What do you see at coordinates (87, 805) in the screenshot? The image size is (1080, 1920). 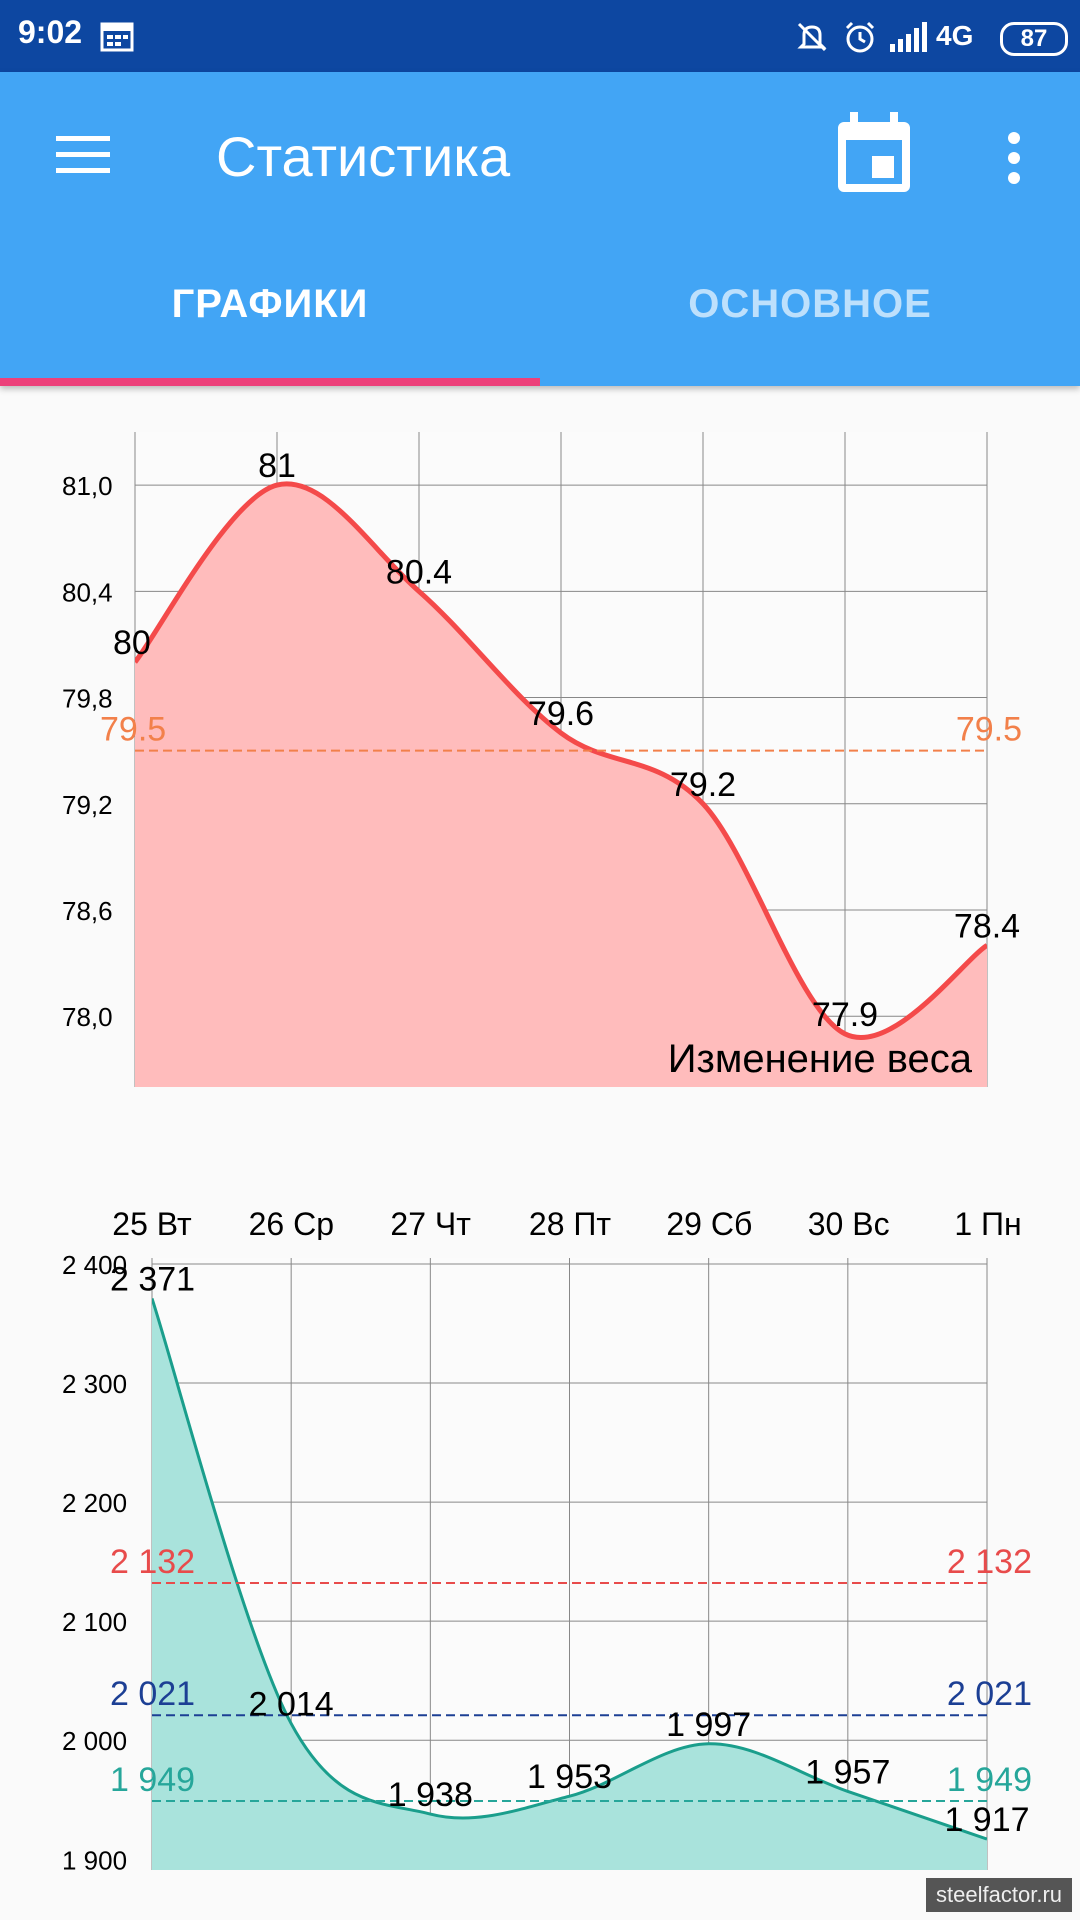 I see `y-tick-label: 79,2` at bounding box center [87, 805].